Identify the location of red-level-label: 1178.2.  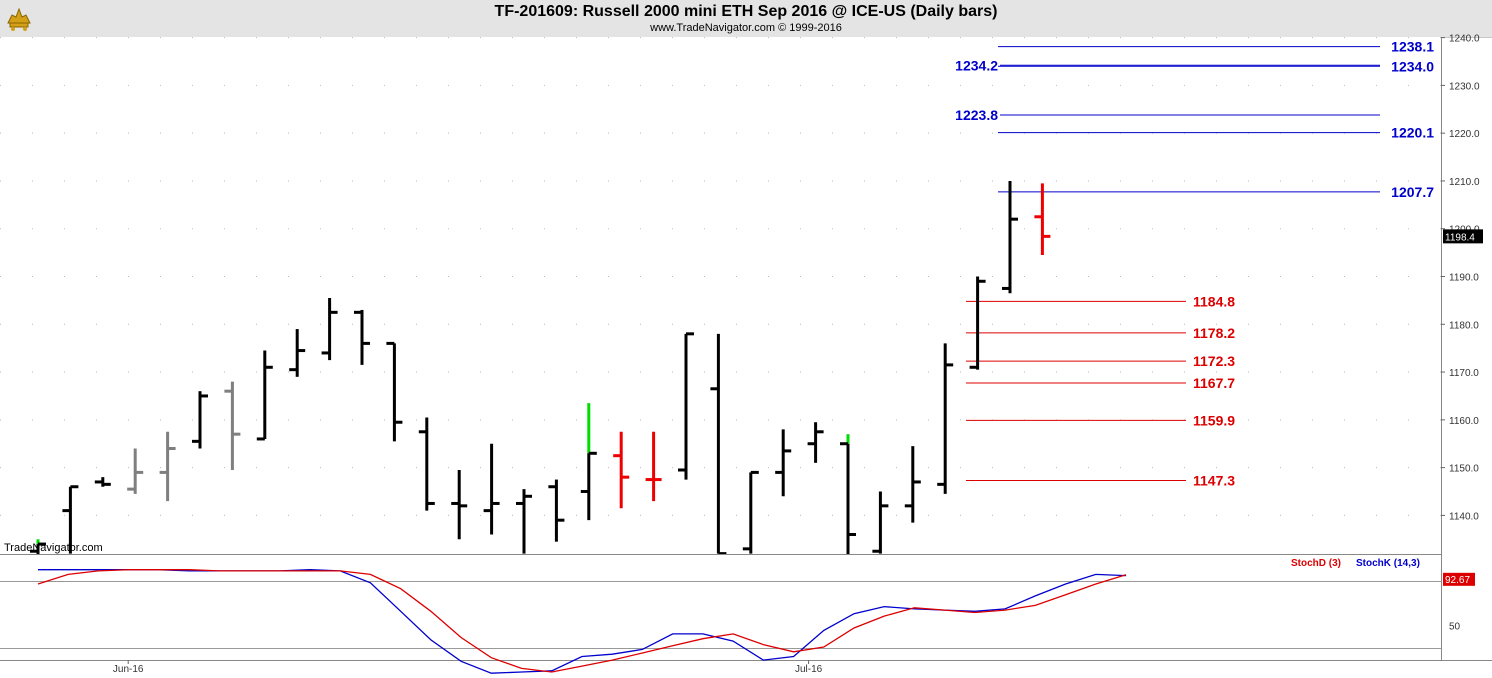
(1214, 333).